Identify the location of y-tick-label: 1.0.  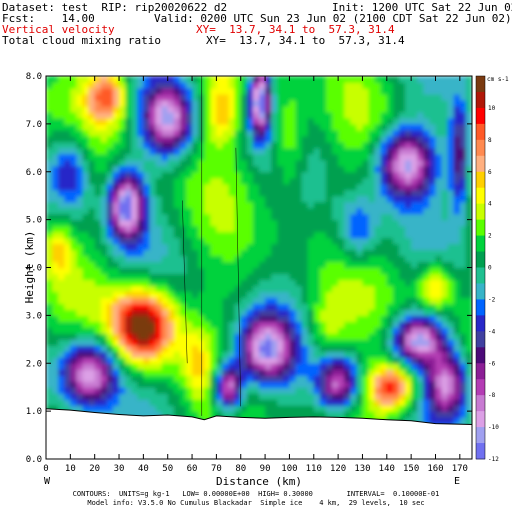
(34, 412).